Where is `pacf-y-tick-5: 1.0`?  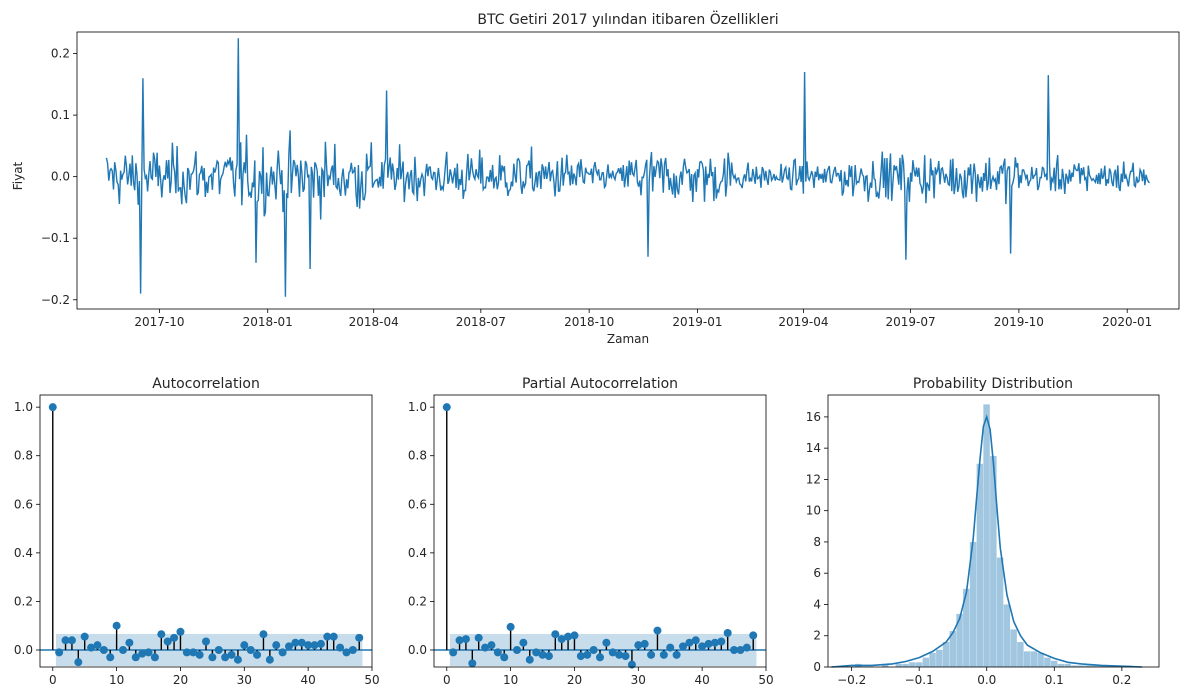 pacf-y-tick-5: 1.0 is located at coordinates (417, 407).